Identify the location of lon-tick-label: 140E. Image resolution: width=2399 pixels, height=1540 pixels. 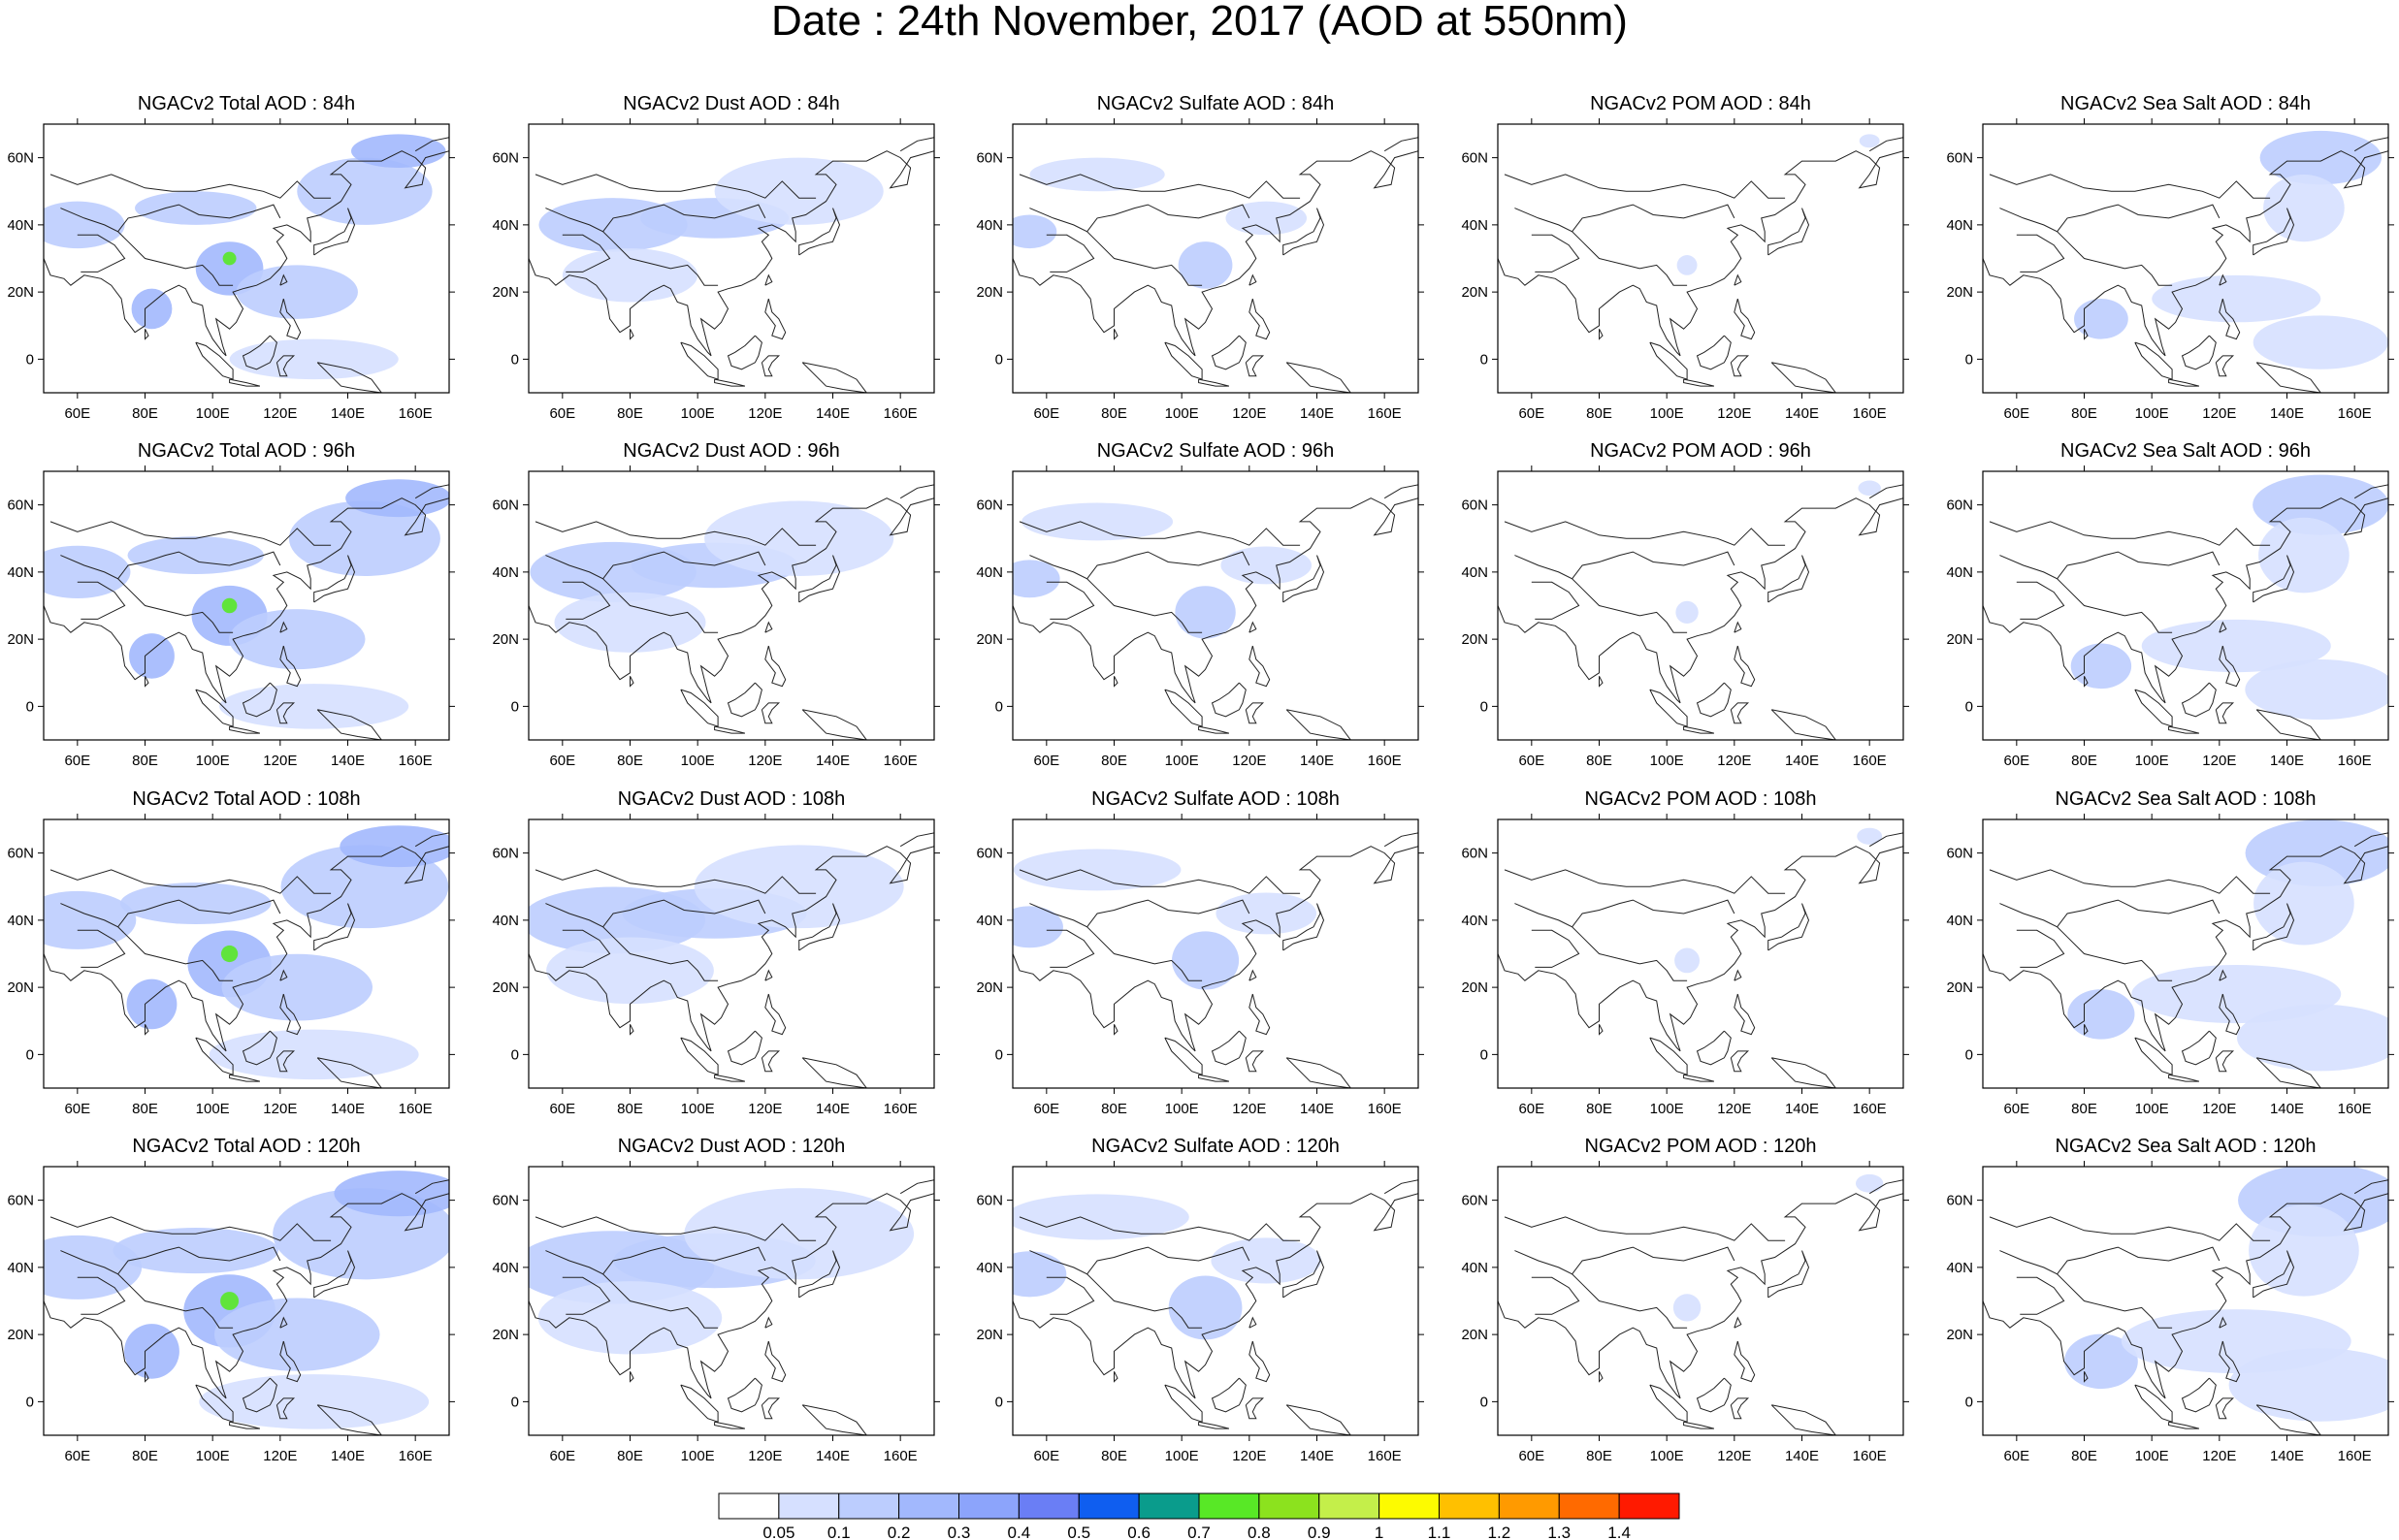
(1802, 761).